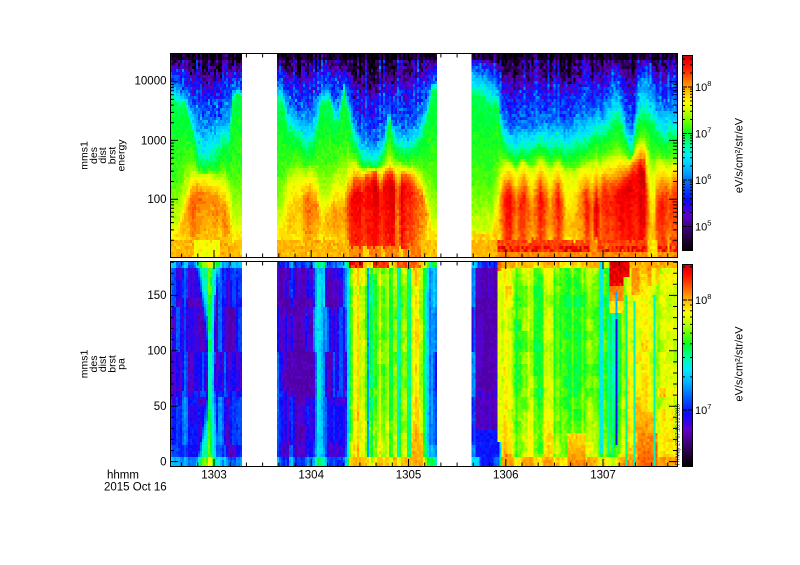 This screenshot has width=800, height=565. Describe the element at coordinates (154, 142) in the screenshot. I see `svg-text: 1000` at that location.